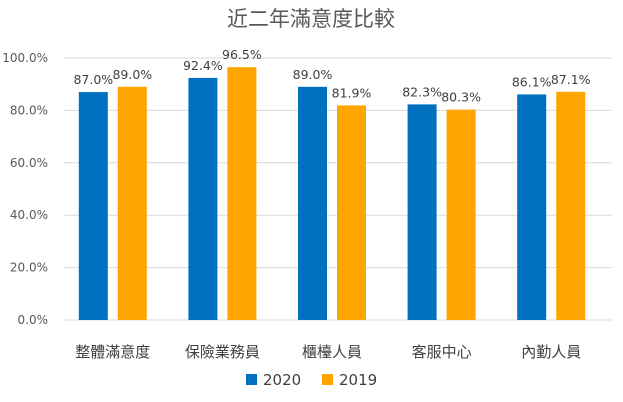 This screenshot has width=623, height=402. Describe the element at coordinates (25, 58) in the screenshot. I see `y-tick-label: 100.0%` at that location.